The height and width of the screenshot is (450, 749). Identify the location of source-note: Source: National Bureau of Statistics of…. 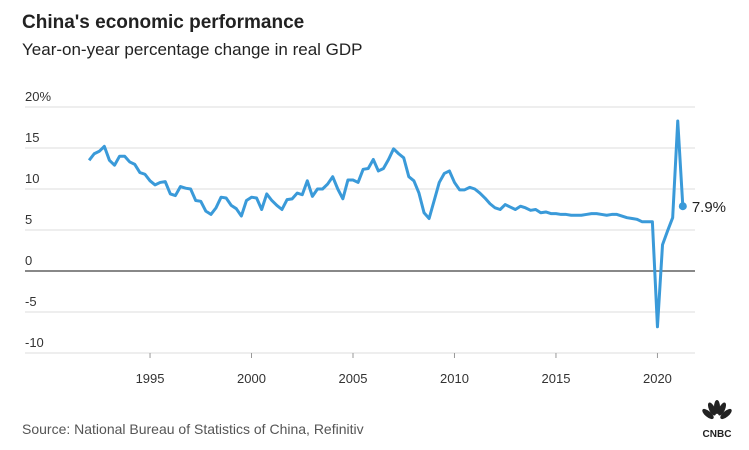
(193, 429).